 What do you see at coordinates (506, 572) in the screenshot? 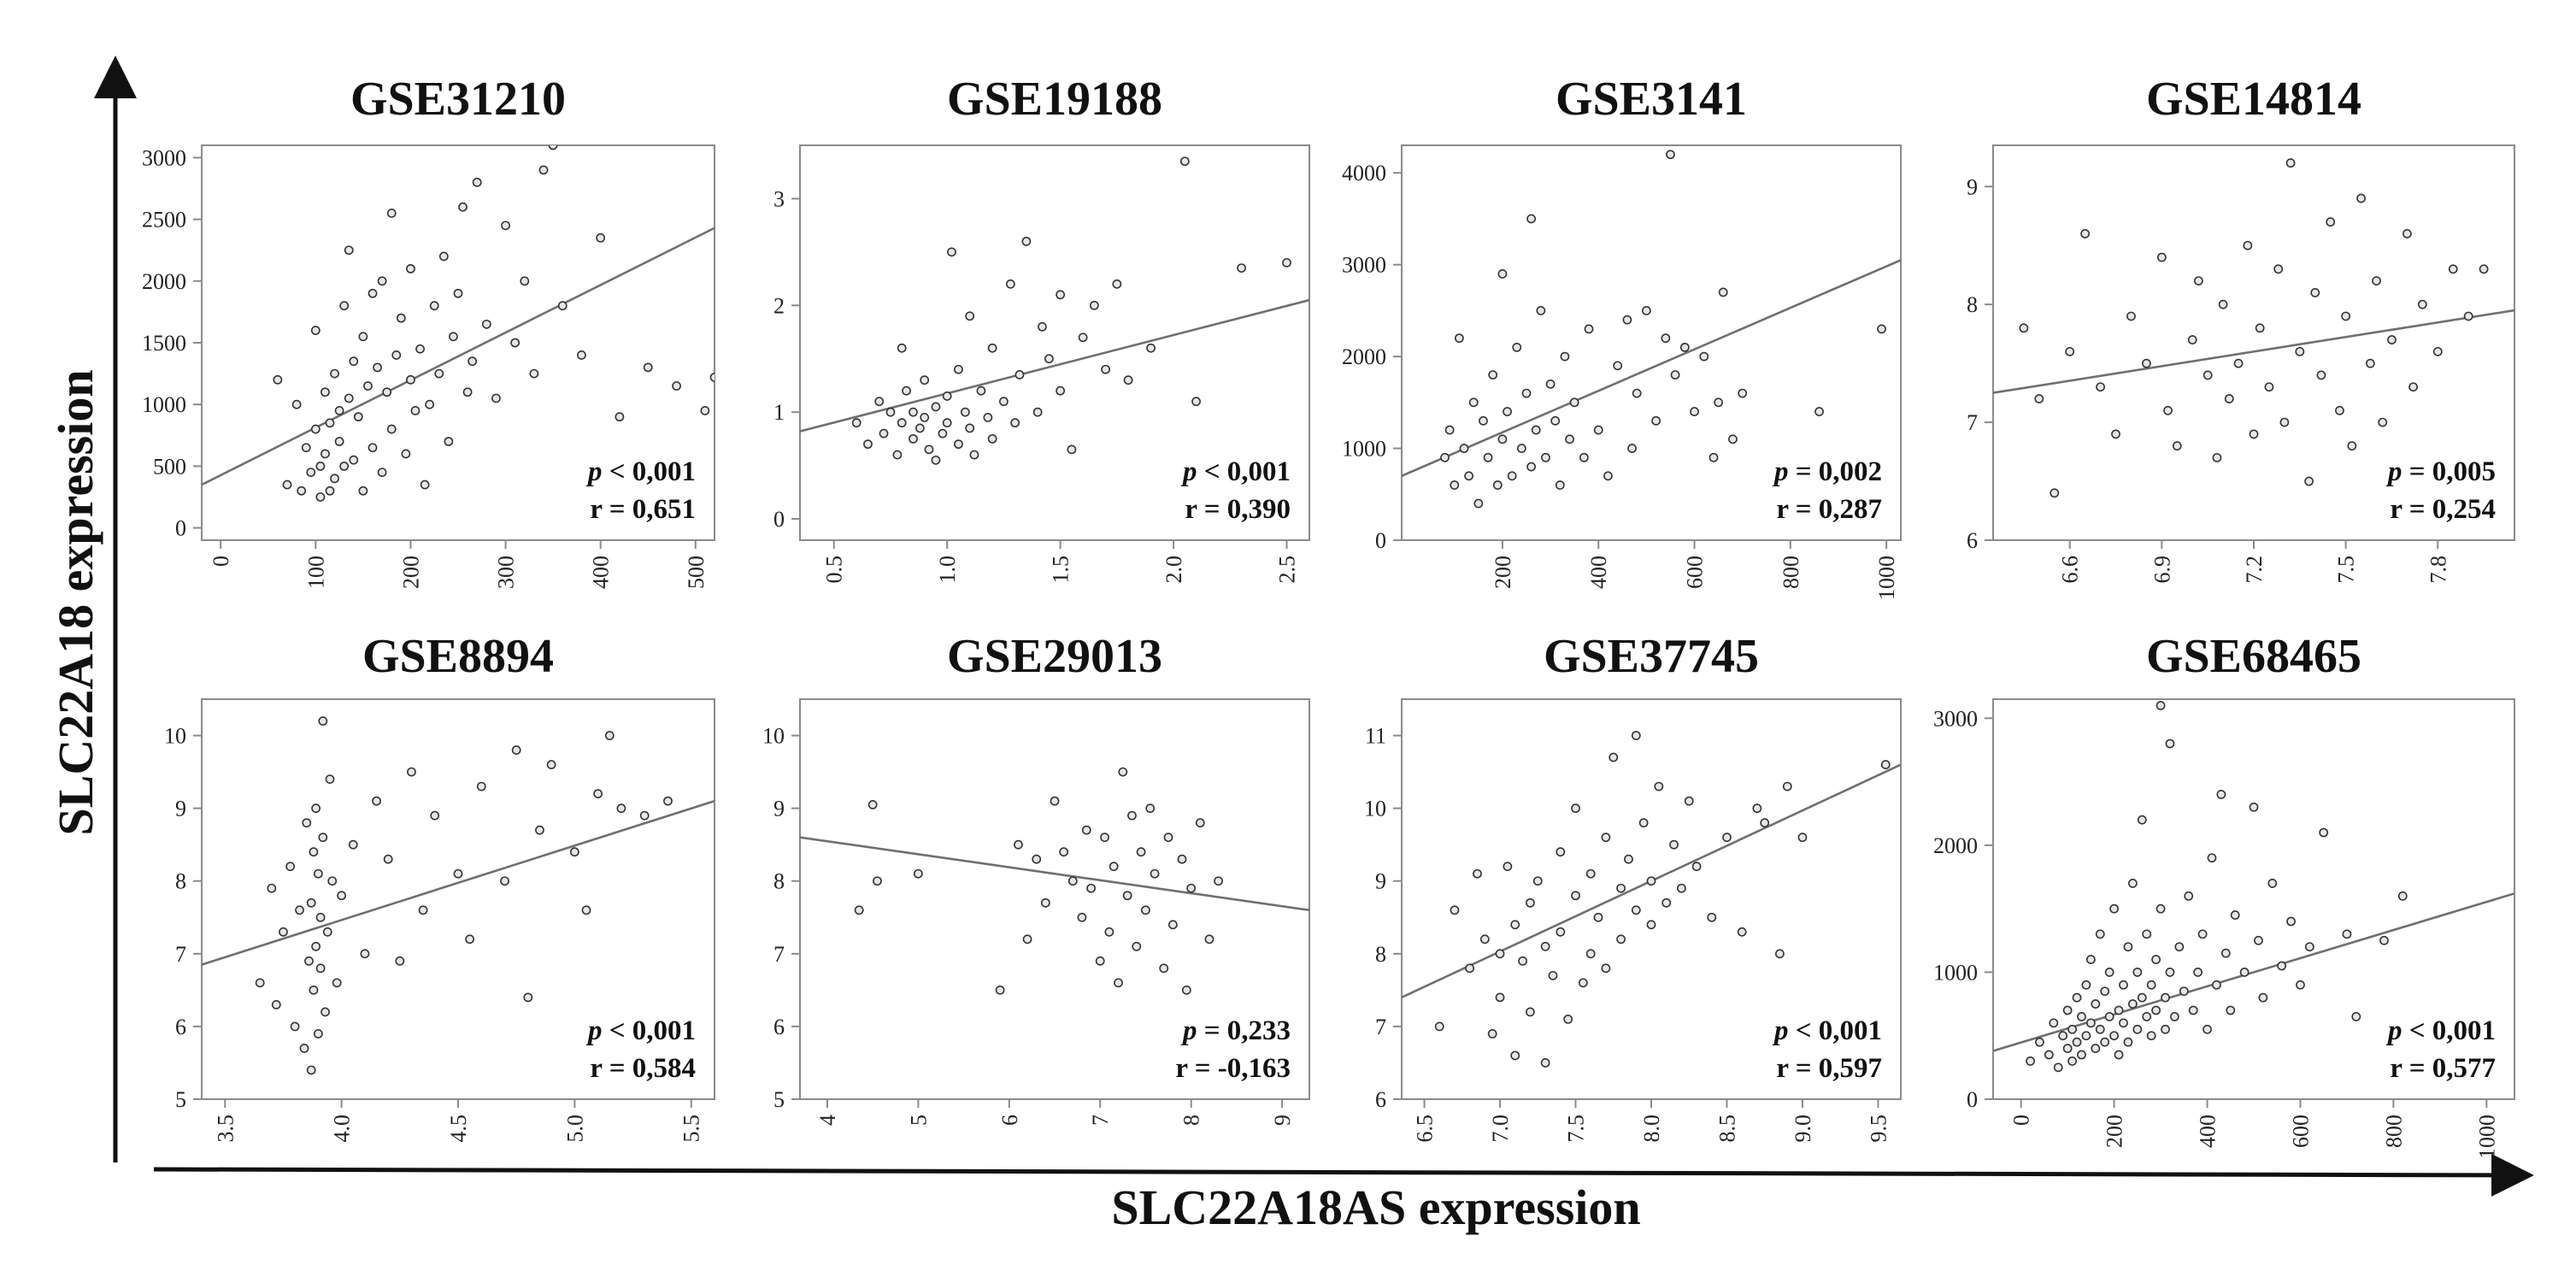
I see `x-tick-label: 300` at bounding box center [506, 572].